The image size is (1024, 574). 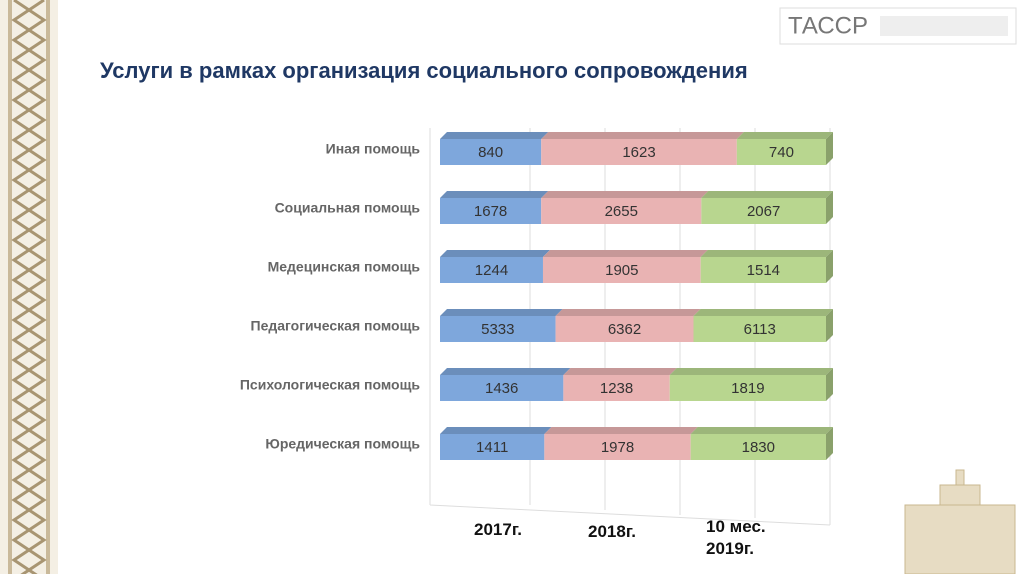 I want to click on data-label: 1244, so click(x=491, y=270).